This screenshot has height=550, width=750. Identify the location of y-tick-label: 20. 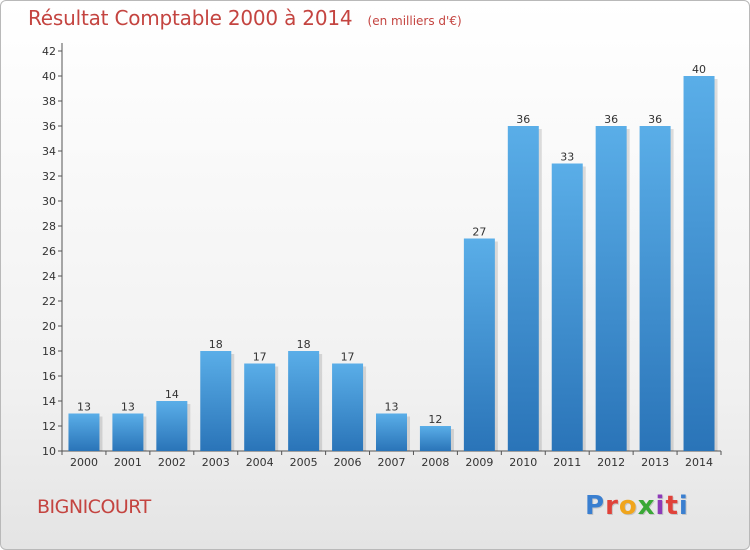
(49, 326).